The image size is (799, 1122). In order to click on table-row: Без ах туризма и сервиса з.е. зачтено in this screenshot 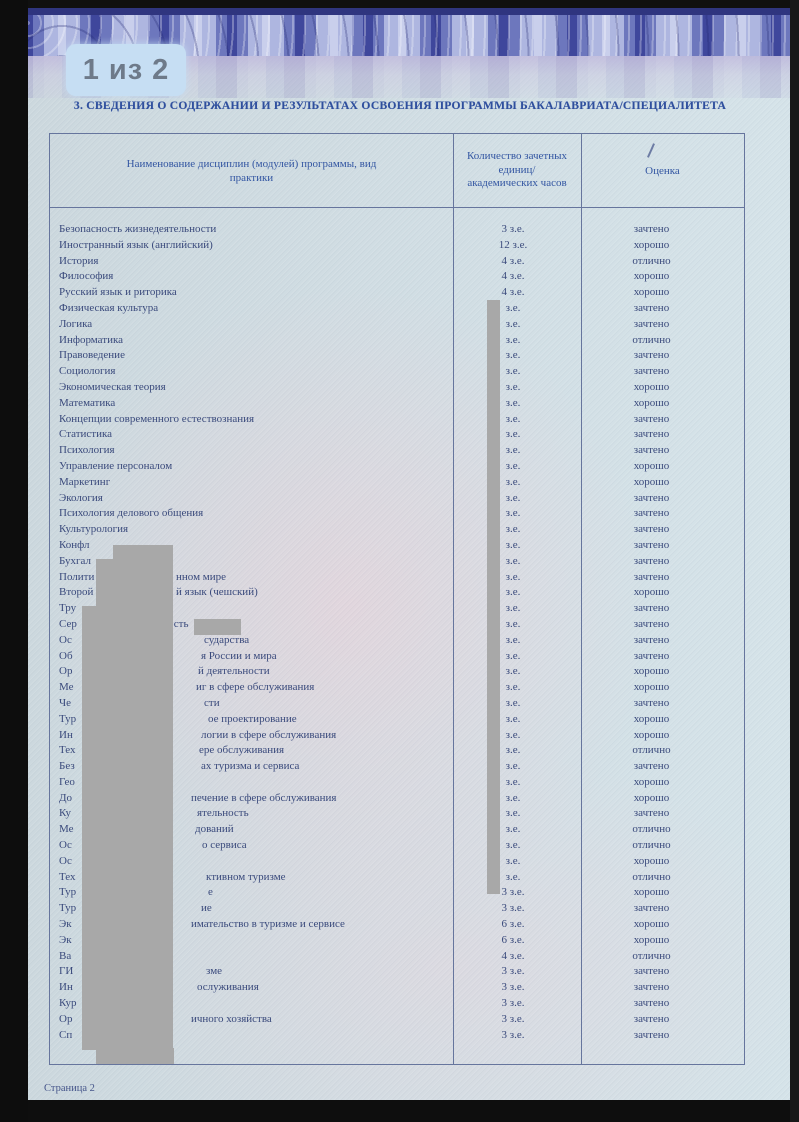, I will do `click(397, 767)`.